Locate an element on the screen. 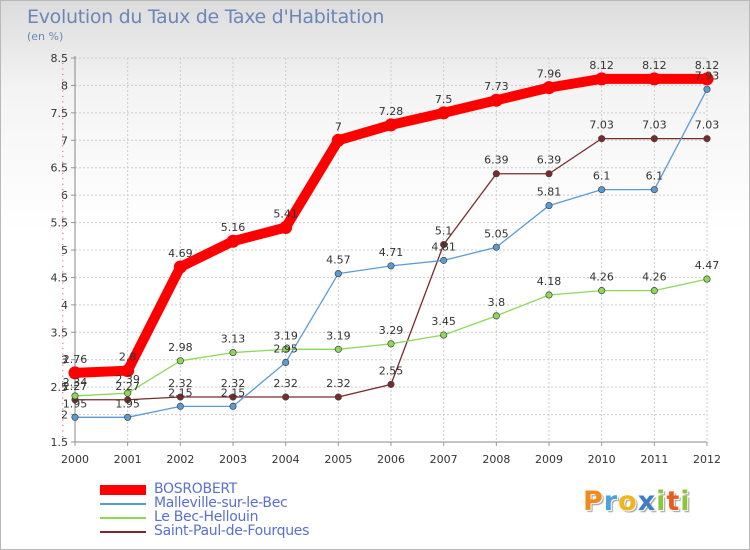  chart-subtitle: (en %) is located at coordinates (45, 36).